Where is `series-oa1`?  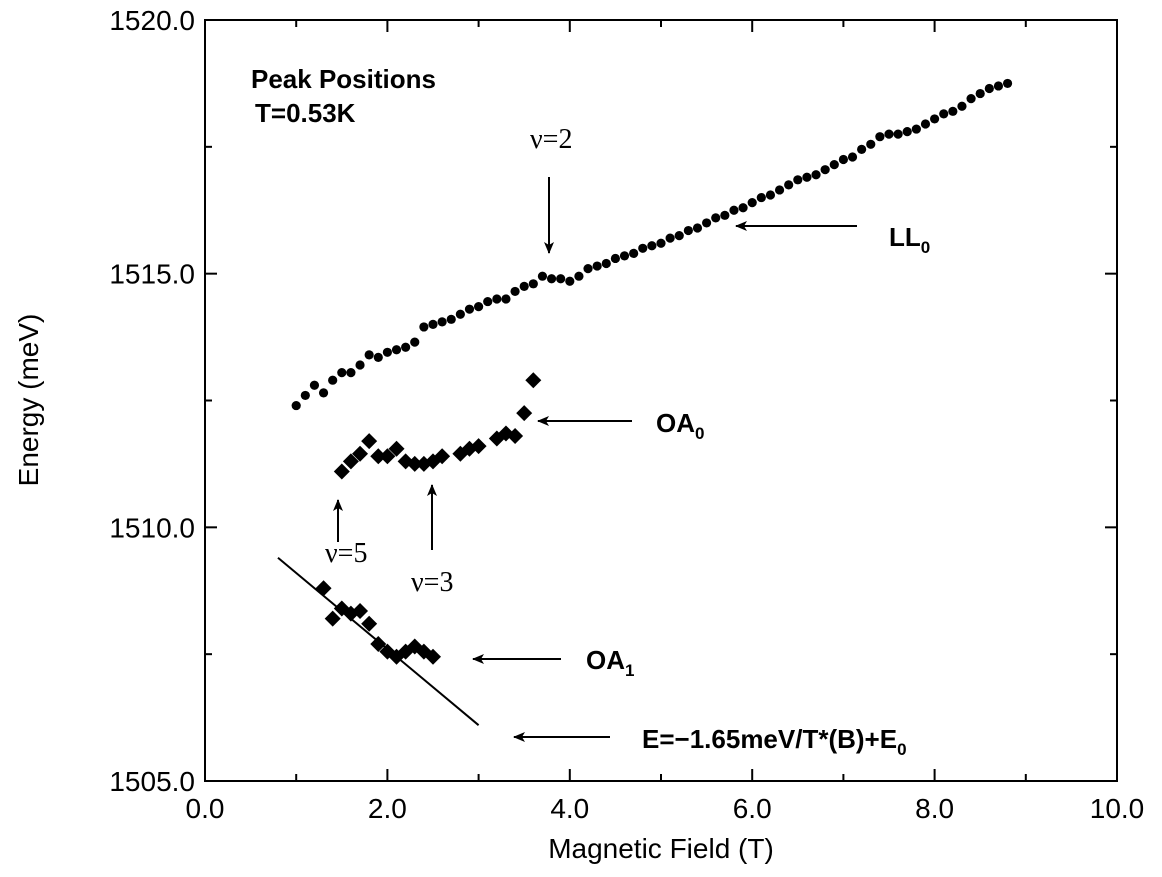 series-oa1 is located at coordinates (378, 622).